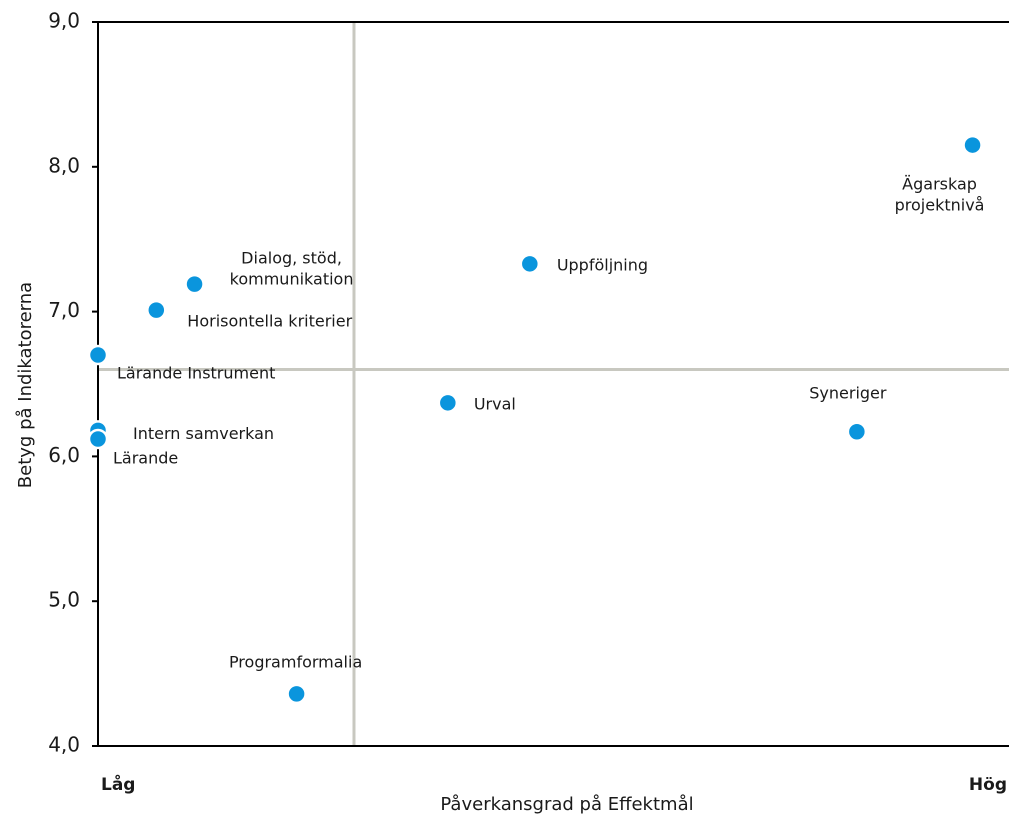  What do you see at coordinates (25, 385) in the screenshot?
I see `y-axis-title: Betyg på Indikatorerna` at bounding box center [25, 385].